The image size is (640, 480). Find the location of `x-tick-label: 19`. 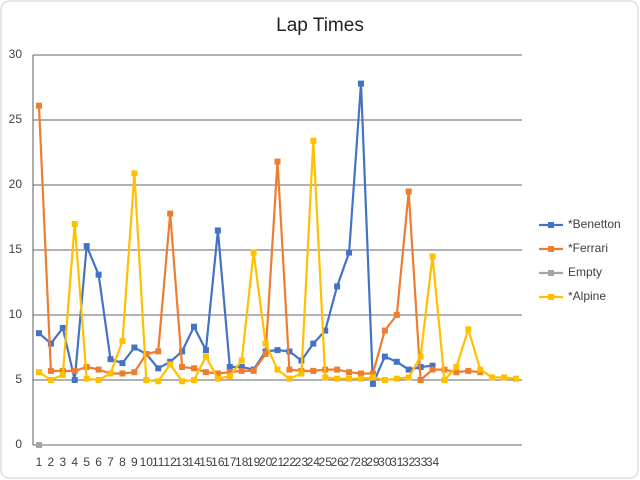

x-tick-label: 19 is located at coordinates (254, 462).